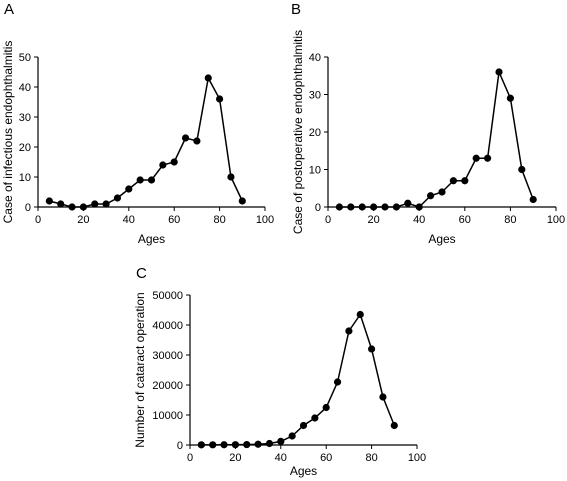  I want to click on y-tick-label: 20000, so click(167, 386).